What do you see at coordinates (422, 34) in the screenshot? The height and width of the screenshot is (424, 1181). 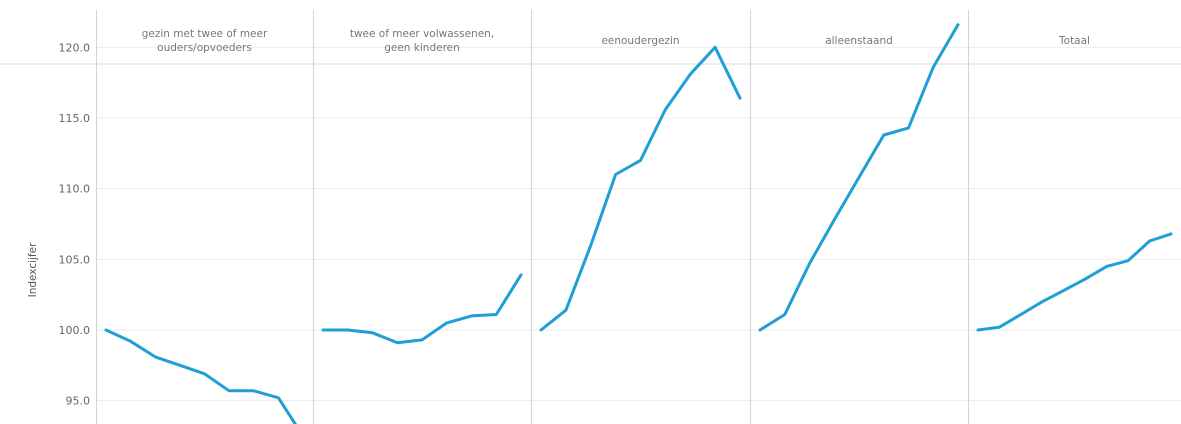 I see `panel-header-line: twee of meer volwassenen,` at bounding box center [422, 34].